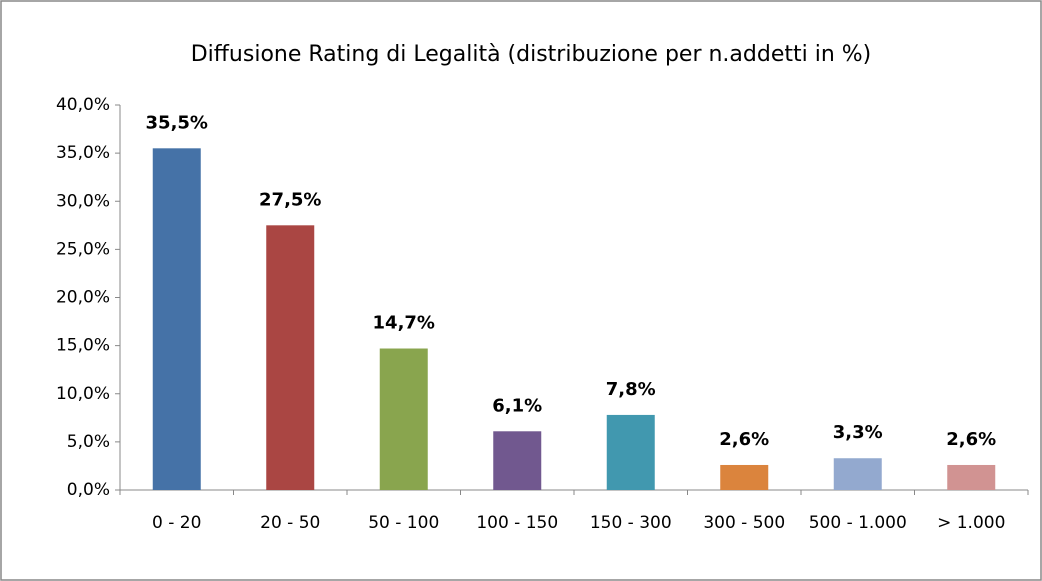 The image size is (1042, 581). What do you see at coordinates (403, 523) in the screenshot?
I see `x-tick-label: 50 - 100` at bounding box center [403, 523].